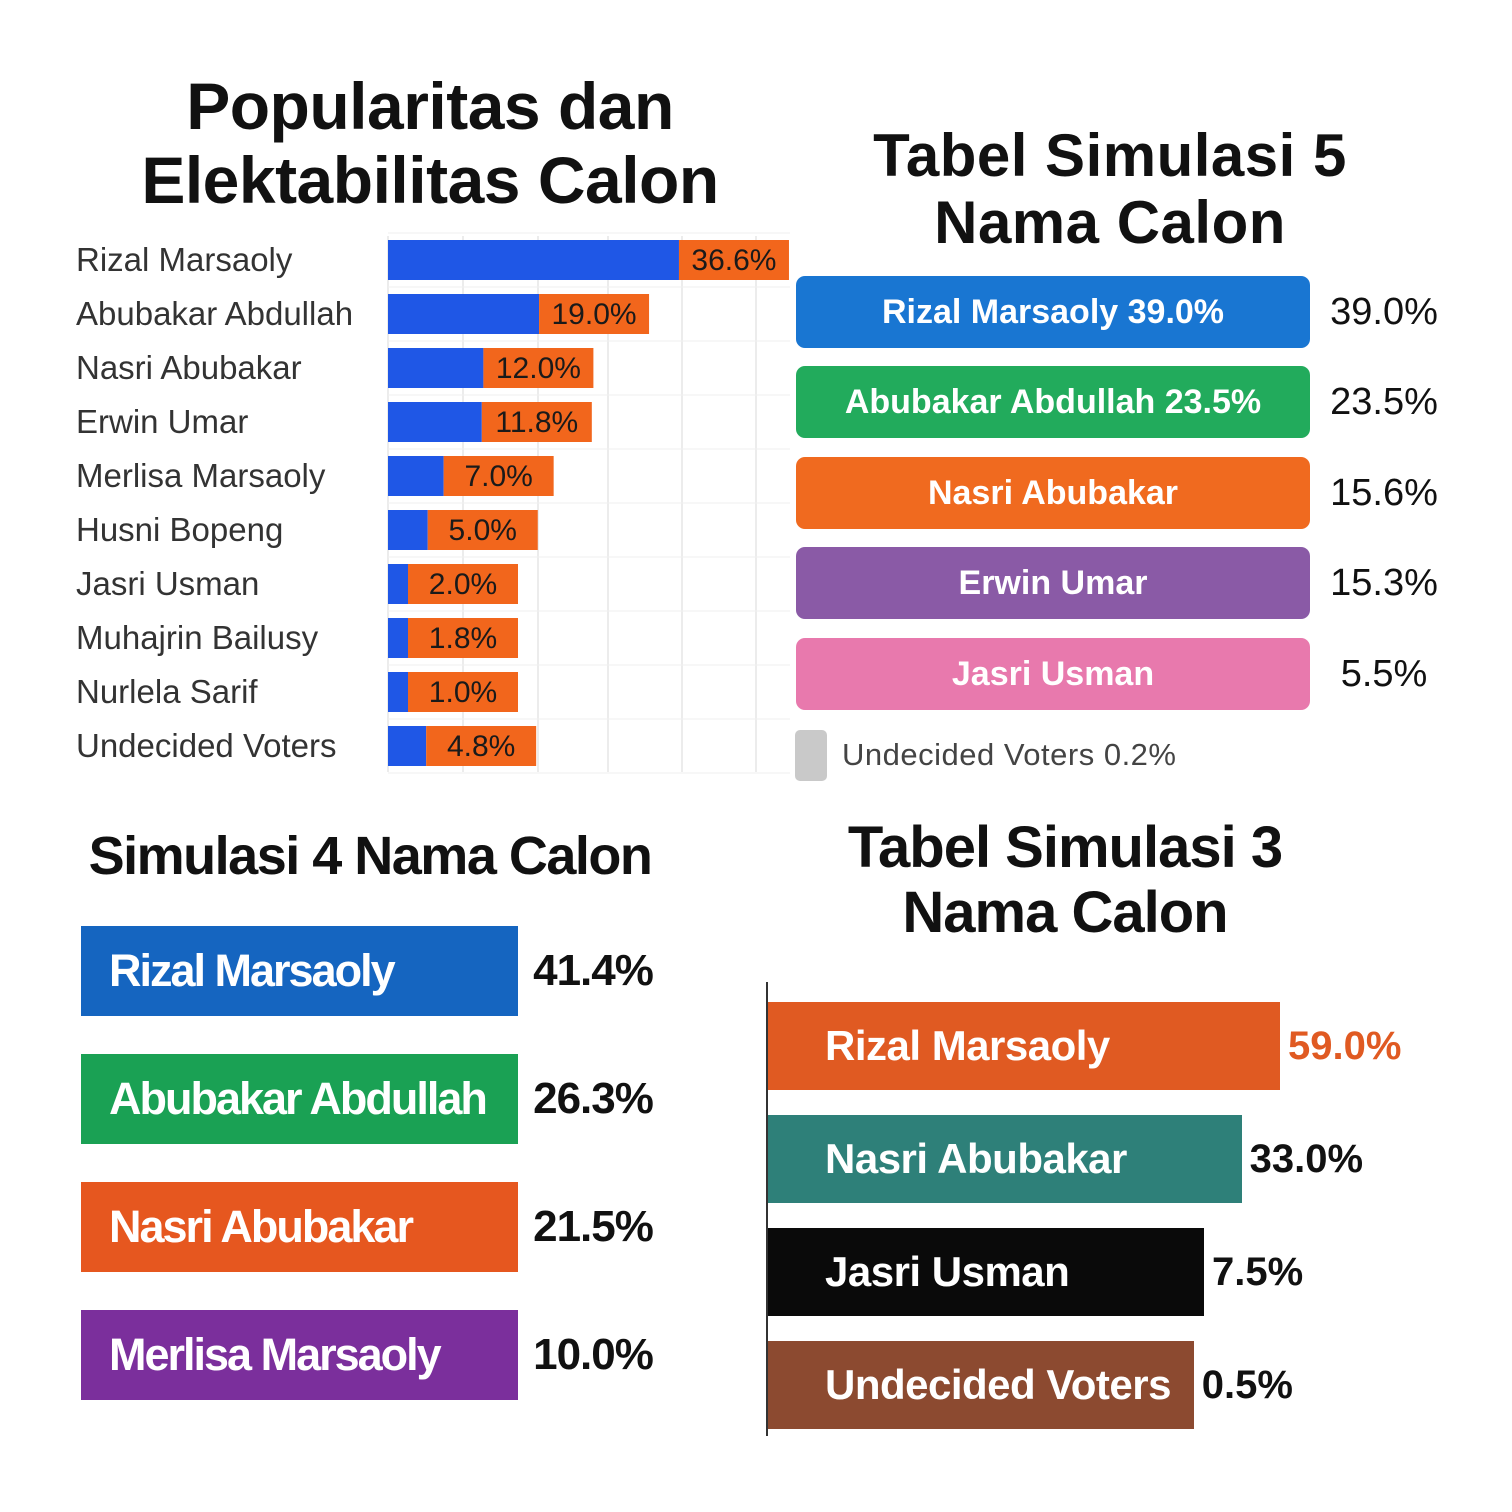  What do you see at coordinates (1247, 1385) in the screenshot?
I see `candidate-value: 0.5%` at bounding box center [1247, 1385].